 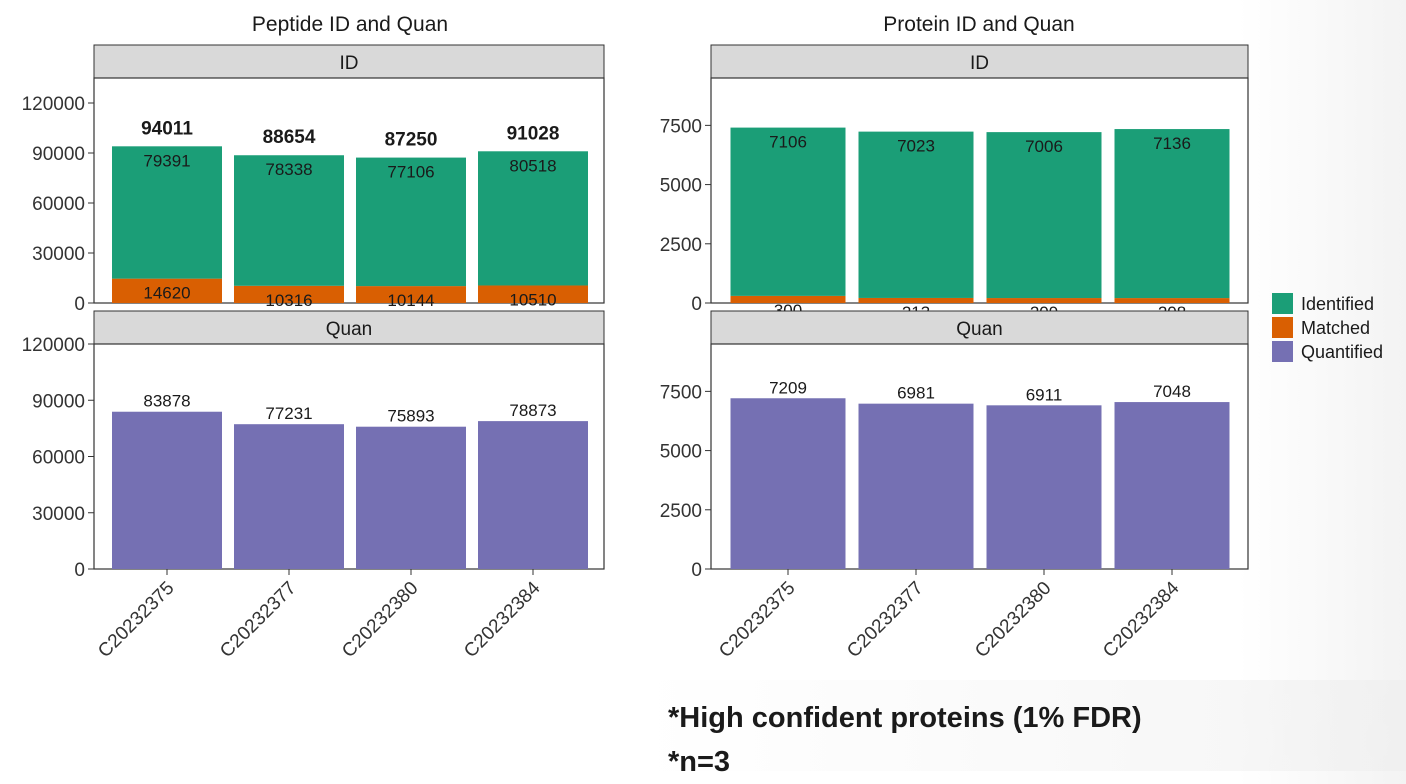 What do you see at coordinates (410, 172) in the screenshot?
I see `data-label-identified: 77106` at bounding box center [410, 172].